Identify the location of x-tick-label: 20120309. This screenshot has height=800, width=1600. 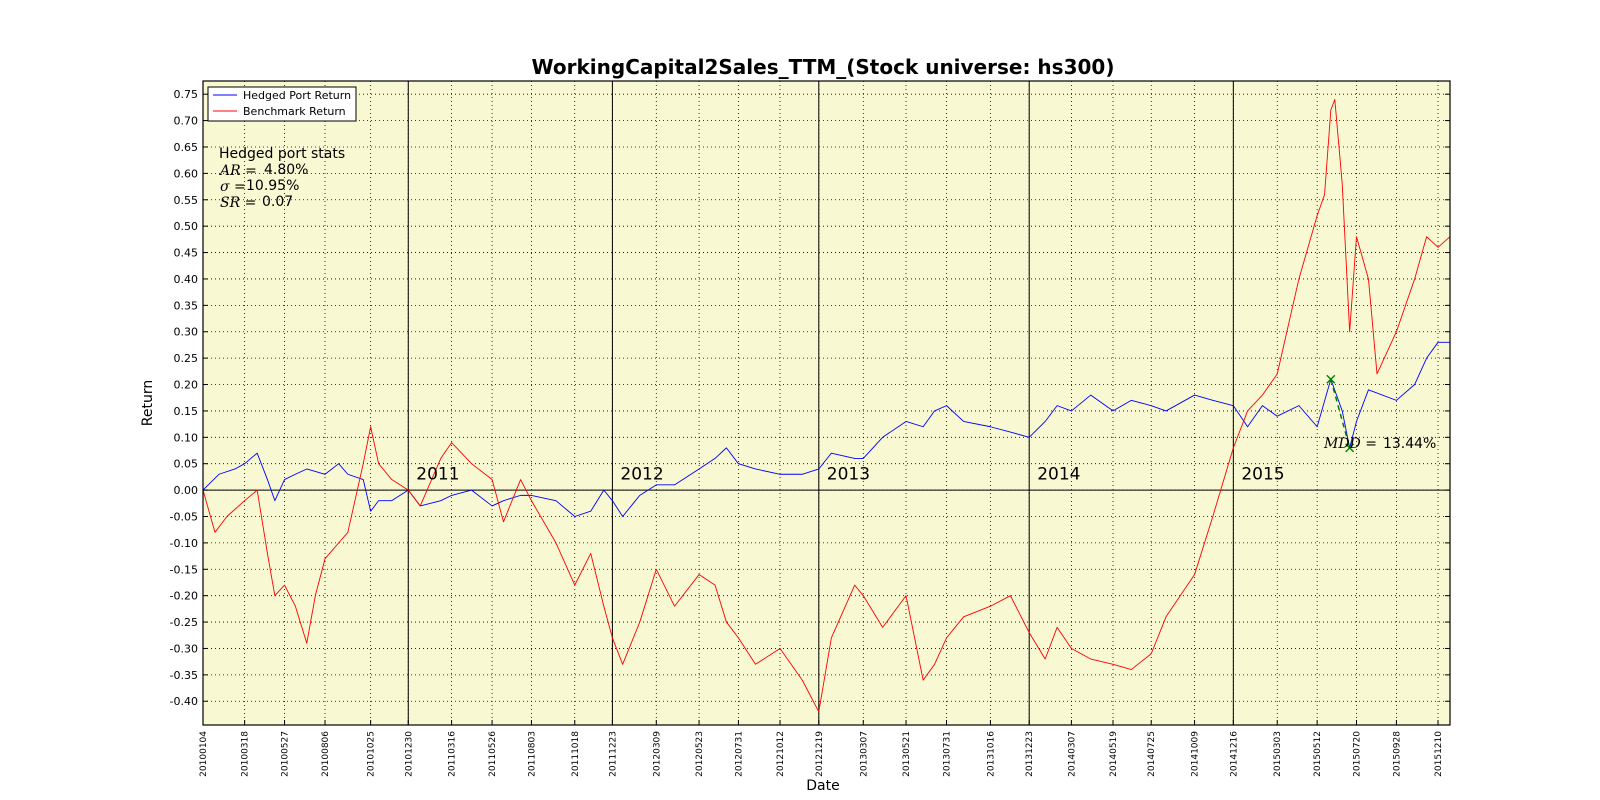
(657, 754).